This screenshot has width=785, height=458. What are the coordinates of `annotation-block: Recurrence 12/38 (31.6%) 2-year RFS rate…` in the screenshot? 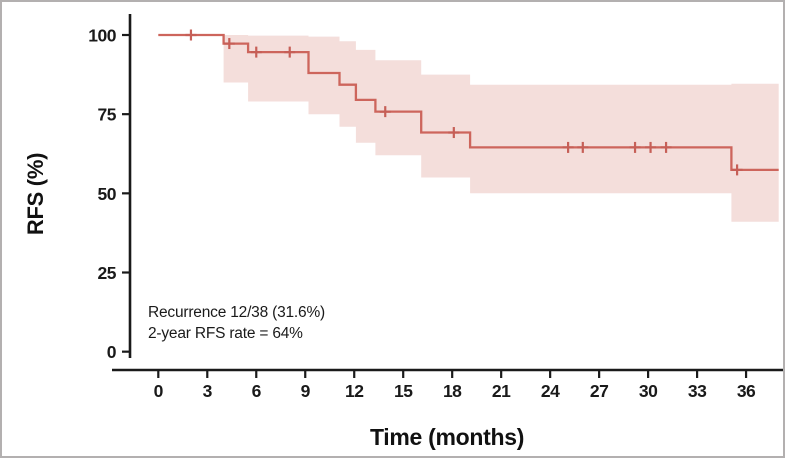 It's located at (236, 323).